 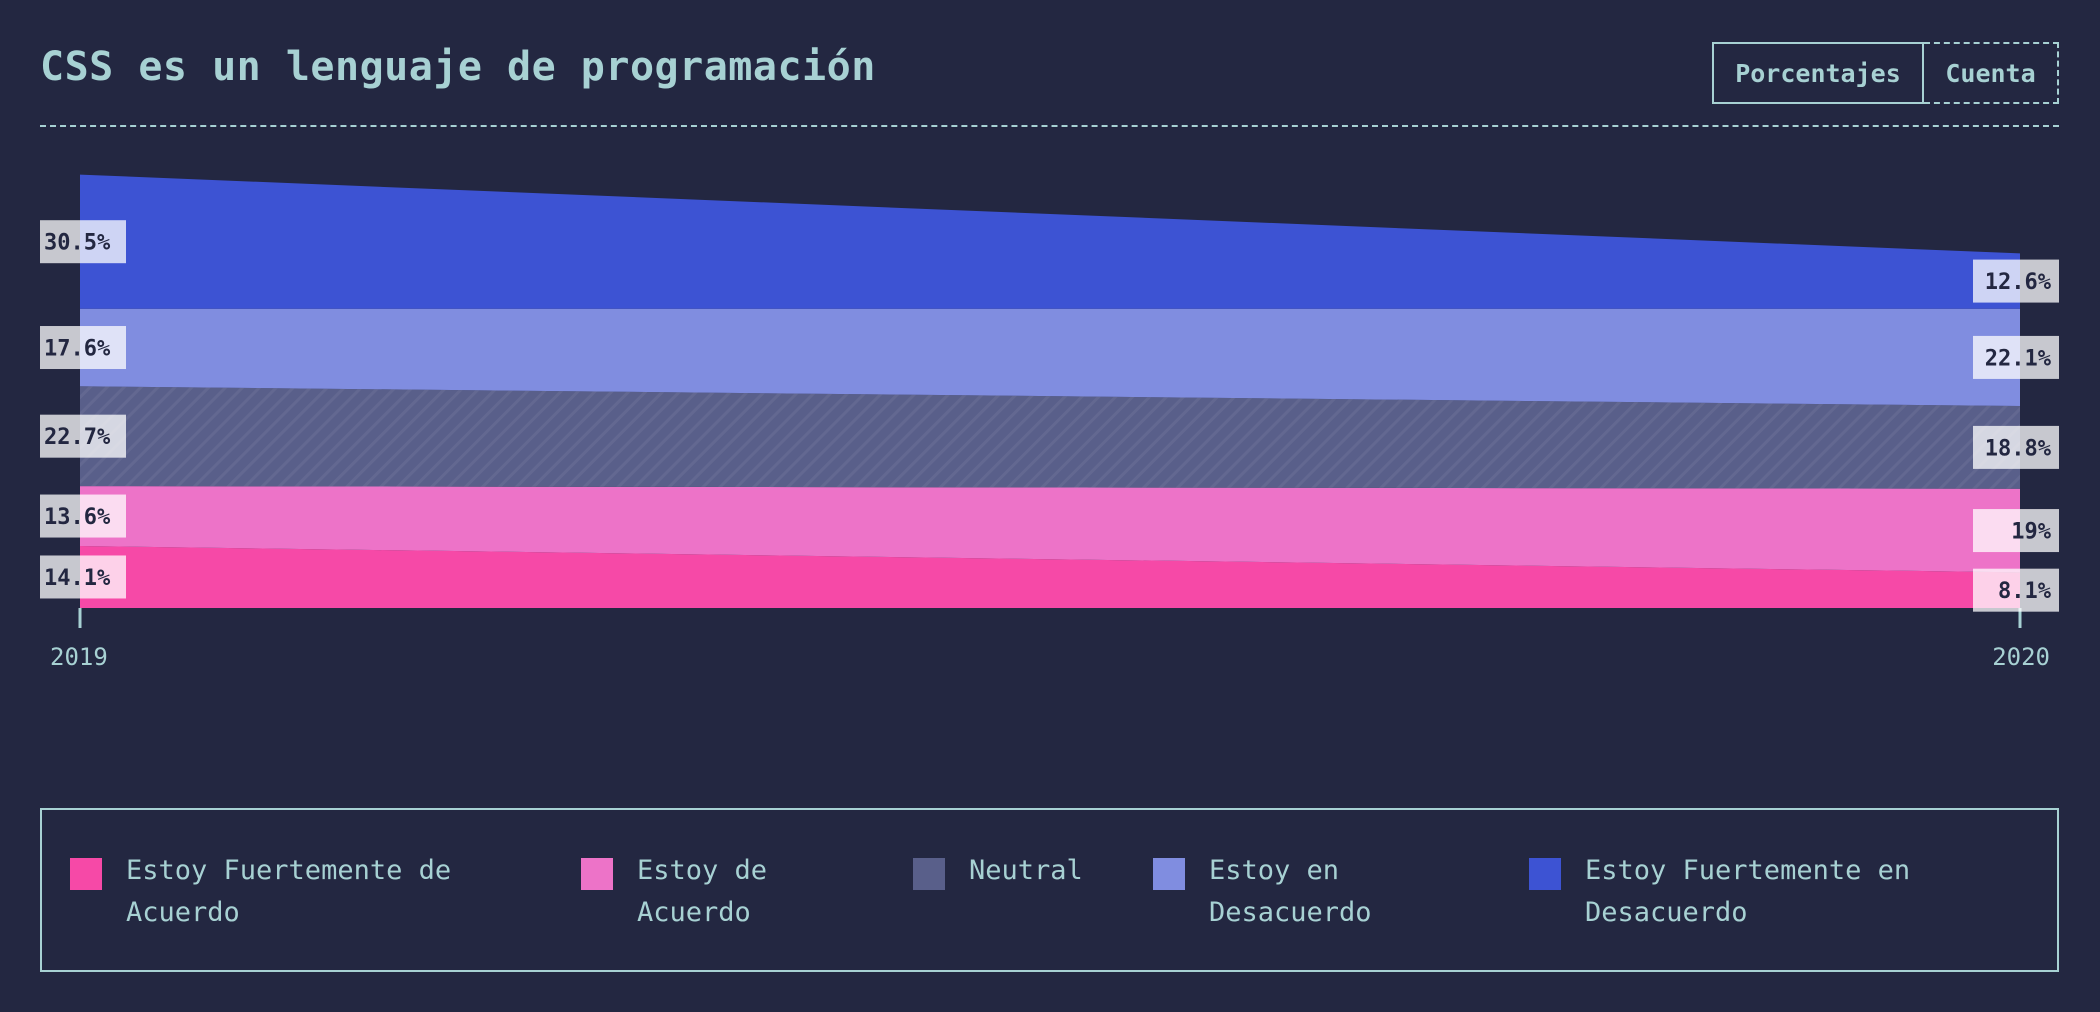 I want to click on area-estoy-fuertemente-en-desacuerdo, so click(x=1050, y=241).